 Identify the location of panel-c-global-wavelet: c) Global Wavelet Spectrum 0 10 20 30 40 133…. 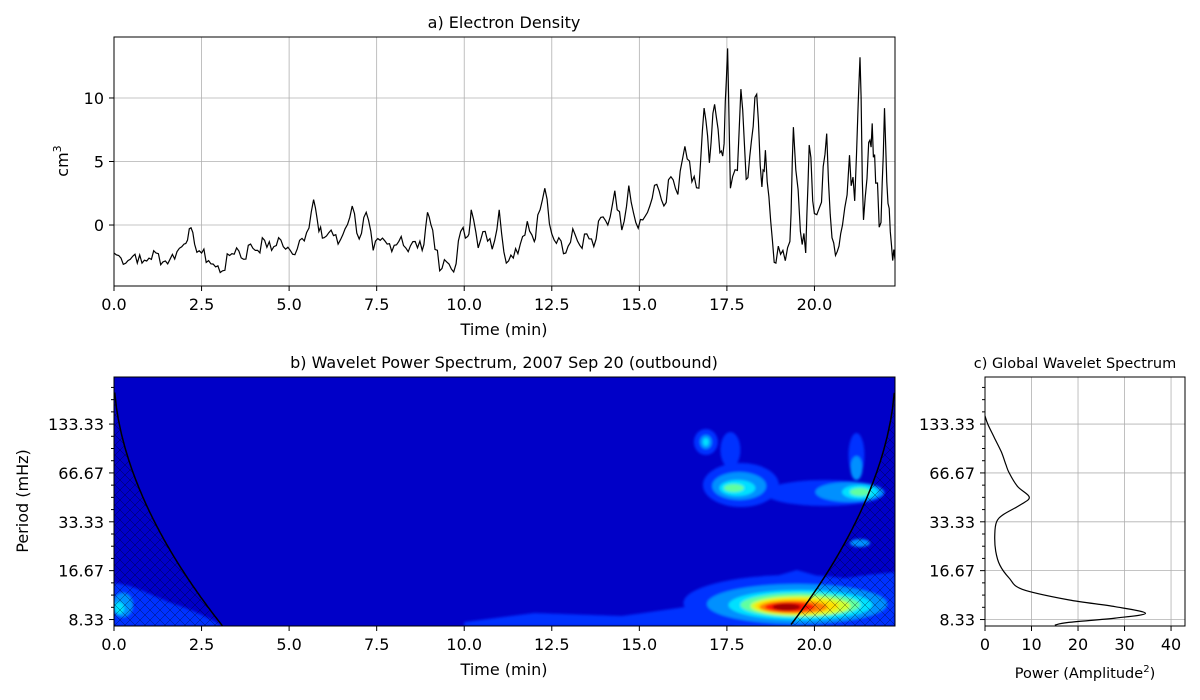
(1052, 519).